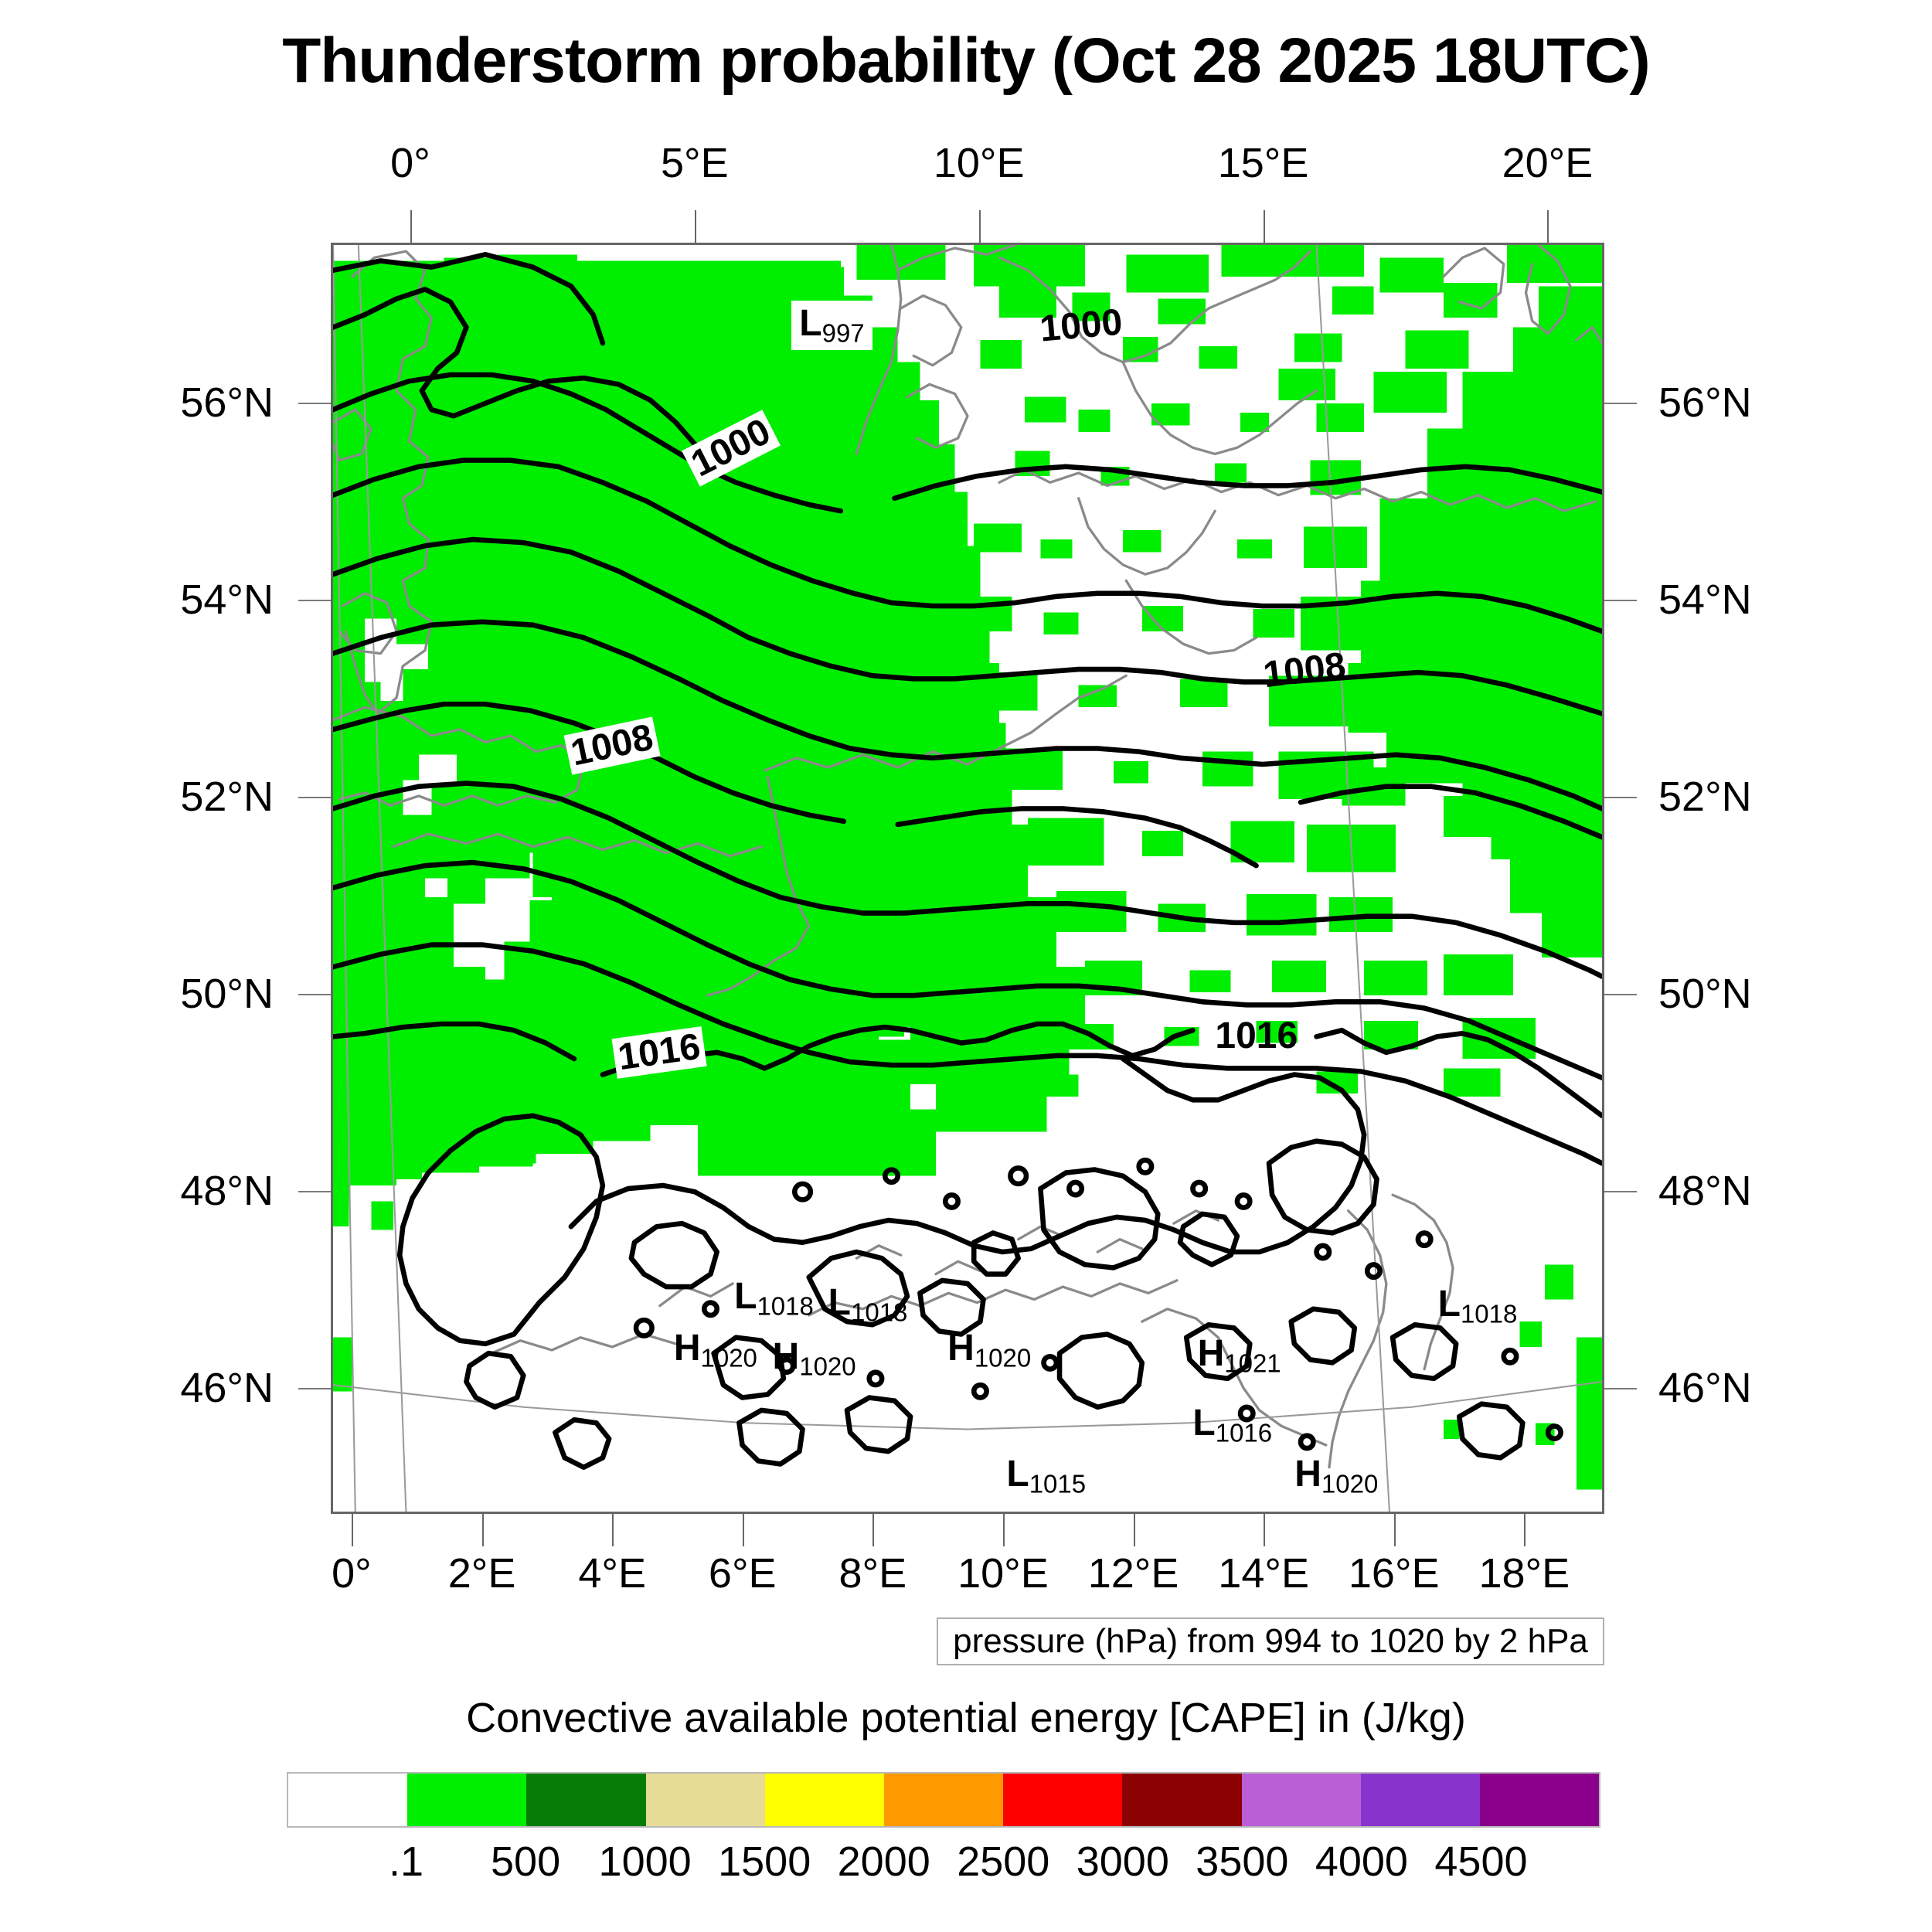 The height and width of the screenshot is (1932, 1932). Describe the element at coordinates (1524, 1574) in the screenshot. I see `axis-label-bottom-9: 18°E` at that location.